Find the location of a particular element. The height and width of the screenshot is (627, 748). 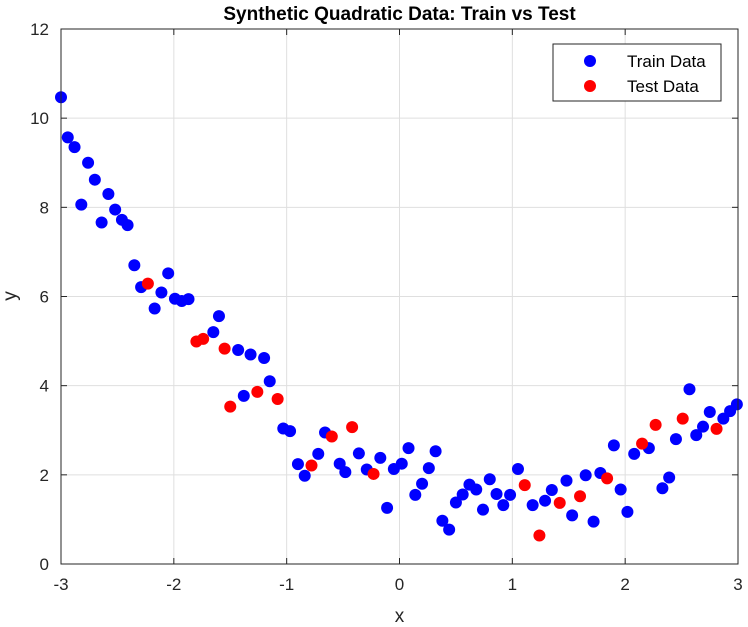

legend-marker-test is located at coordinates (590, 86).